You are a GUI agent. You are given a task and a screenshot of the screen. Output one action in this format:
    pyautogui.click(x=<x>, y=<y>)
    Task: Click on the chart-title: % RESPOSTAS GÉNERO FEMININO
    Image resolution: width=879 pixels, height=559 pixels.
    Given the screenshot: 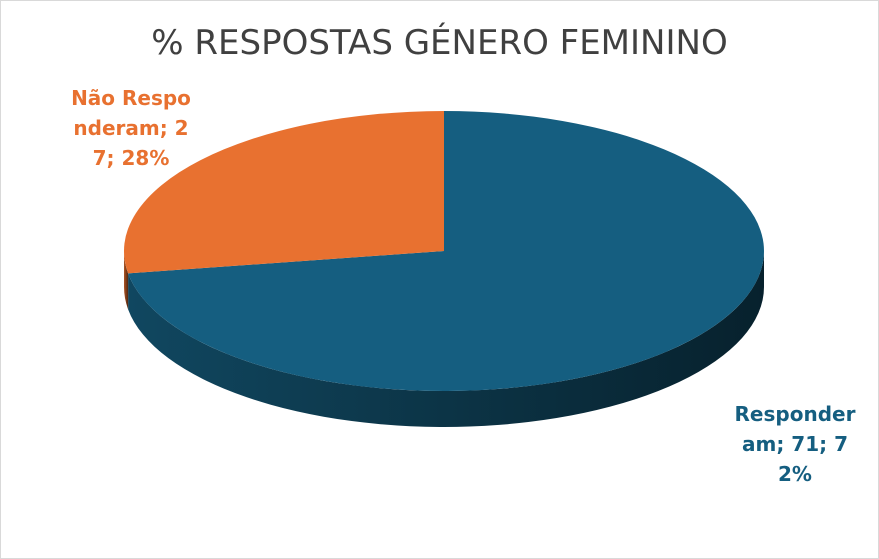 What is the action you would take?
    pyautogui.click(x=439, y=43)
    